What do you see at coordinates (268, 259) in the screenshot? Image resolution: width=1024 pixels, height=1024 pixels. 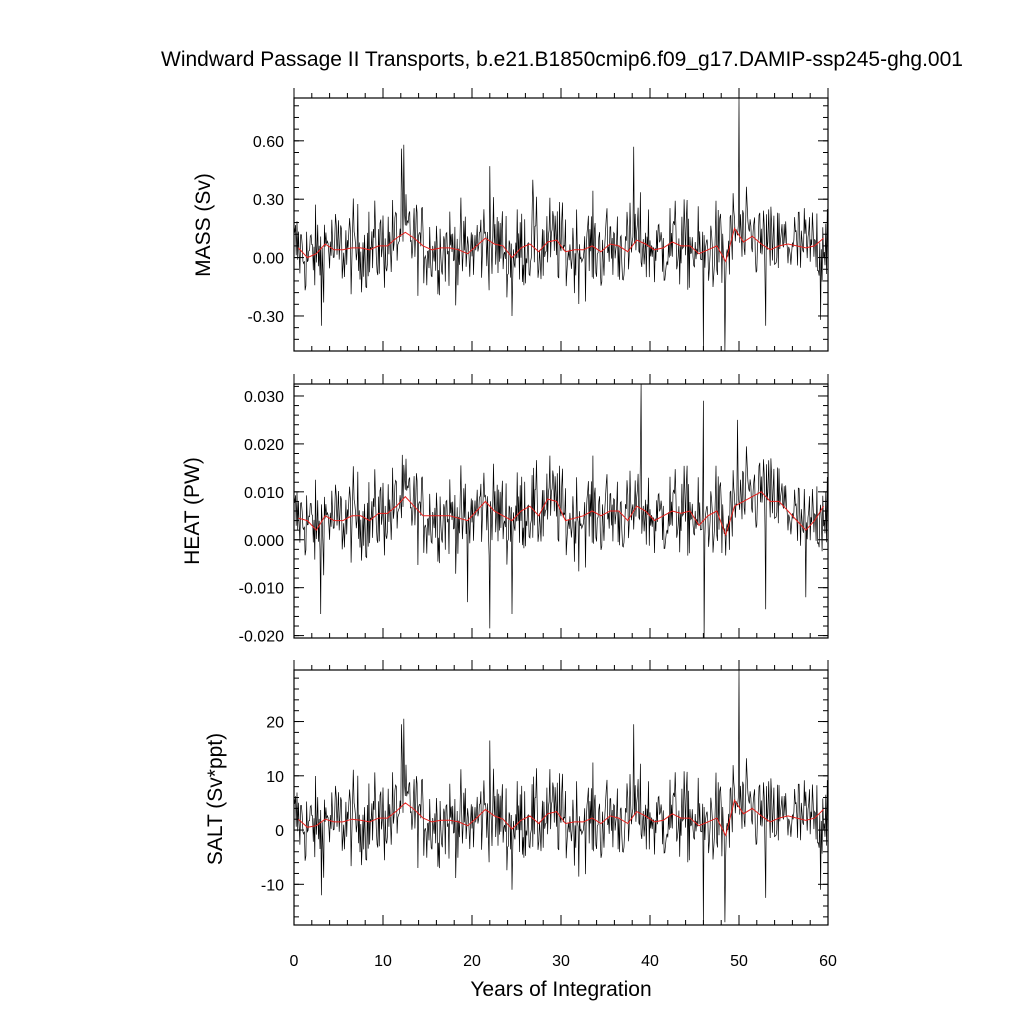 I see `mass-y-tick-label: 0.00` at bounding box center [268, 259].